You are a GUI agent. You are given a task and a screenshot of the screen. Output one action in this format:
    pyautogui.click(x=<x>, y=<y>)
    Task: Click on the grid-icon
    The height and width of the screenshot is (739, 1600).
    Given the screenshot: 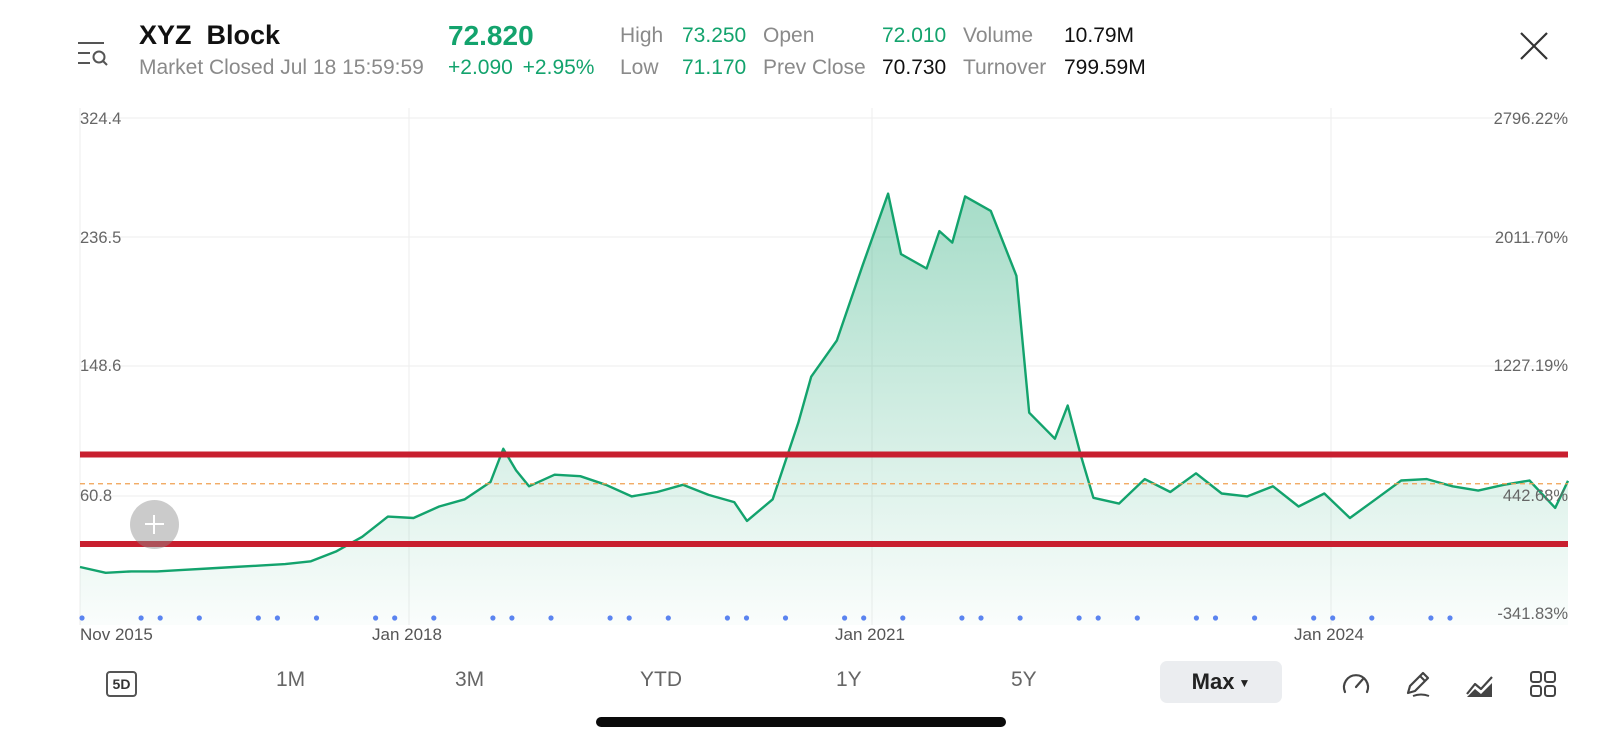 What is the action you would take?
    pyautogui.click(x=1543, y=684)
    